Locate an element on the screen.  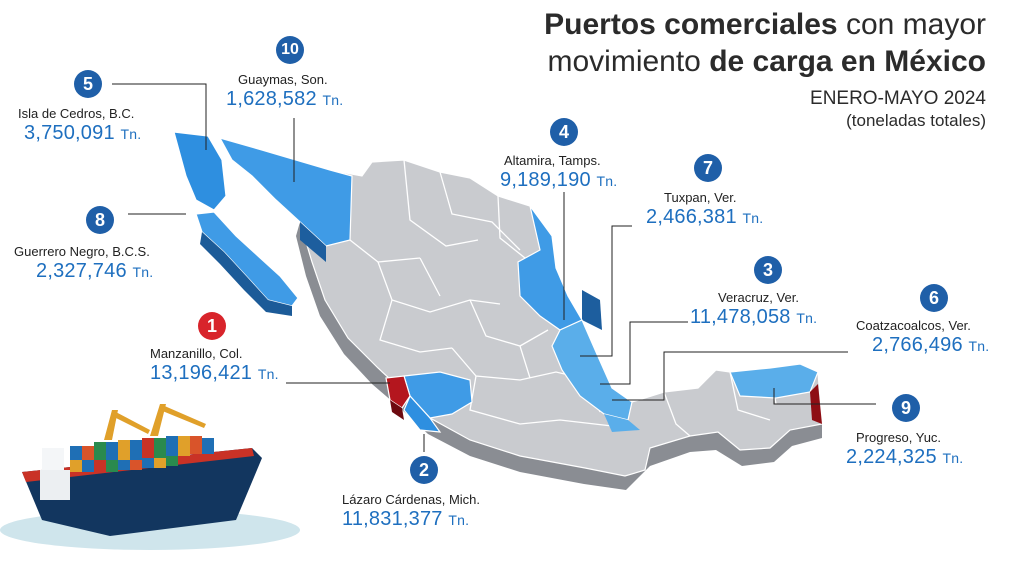
title-line-1: Puertos comerciales con mayor is located at coordinates (765, 24).